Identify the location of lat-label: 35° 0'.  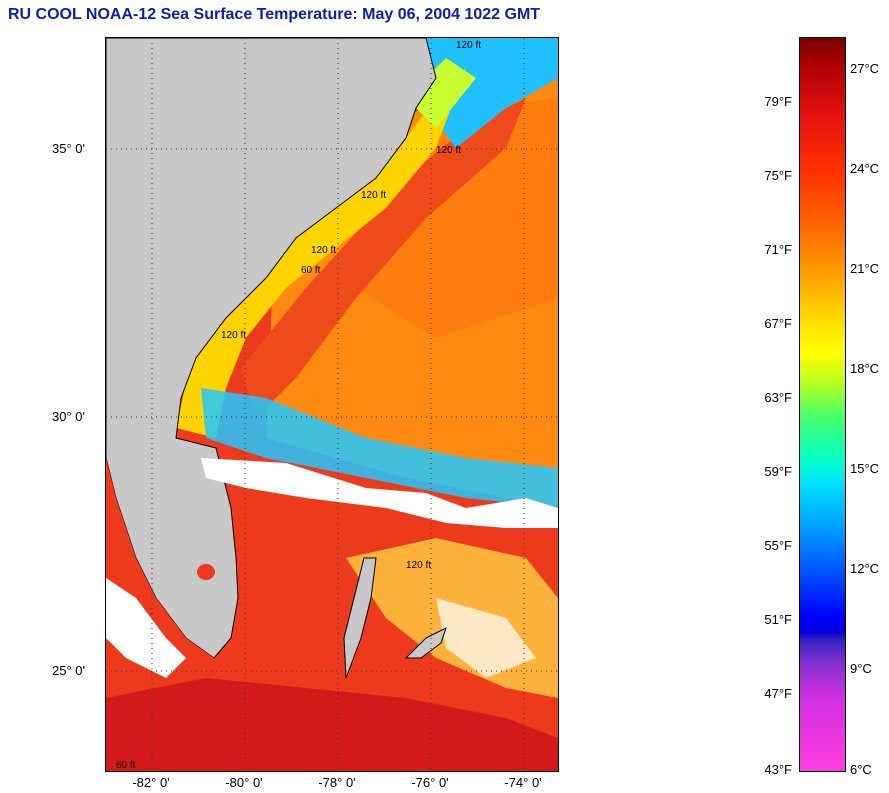
(68, 148).